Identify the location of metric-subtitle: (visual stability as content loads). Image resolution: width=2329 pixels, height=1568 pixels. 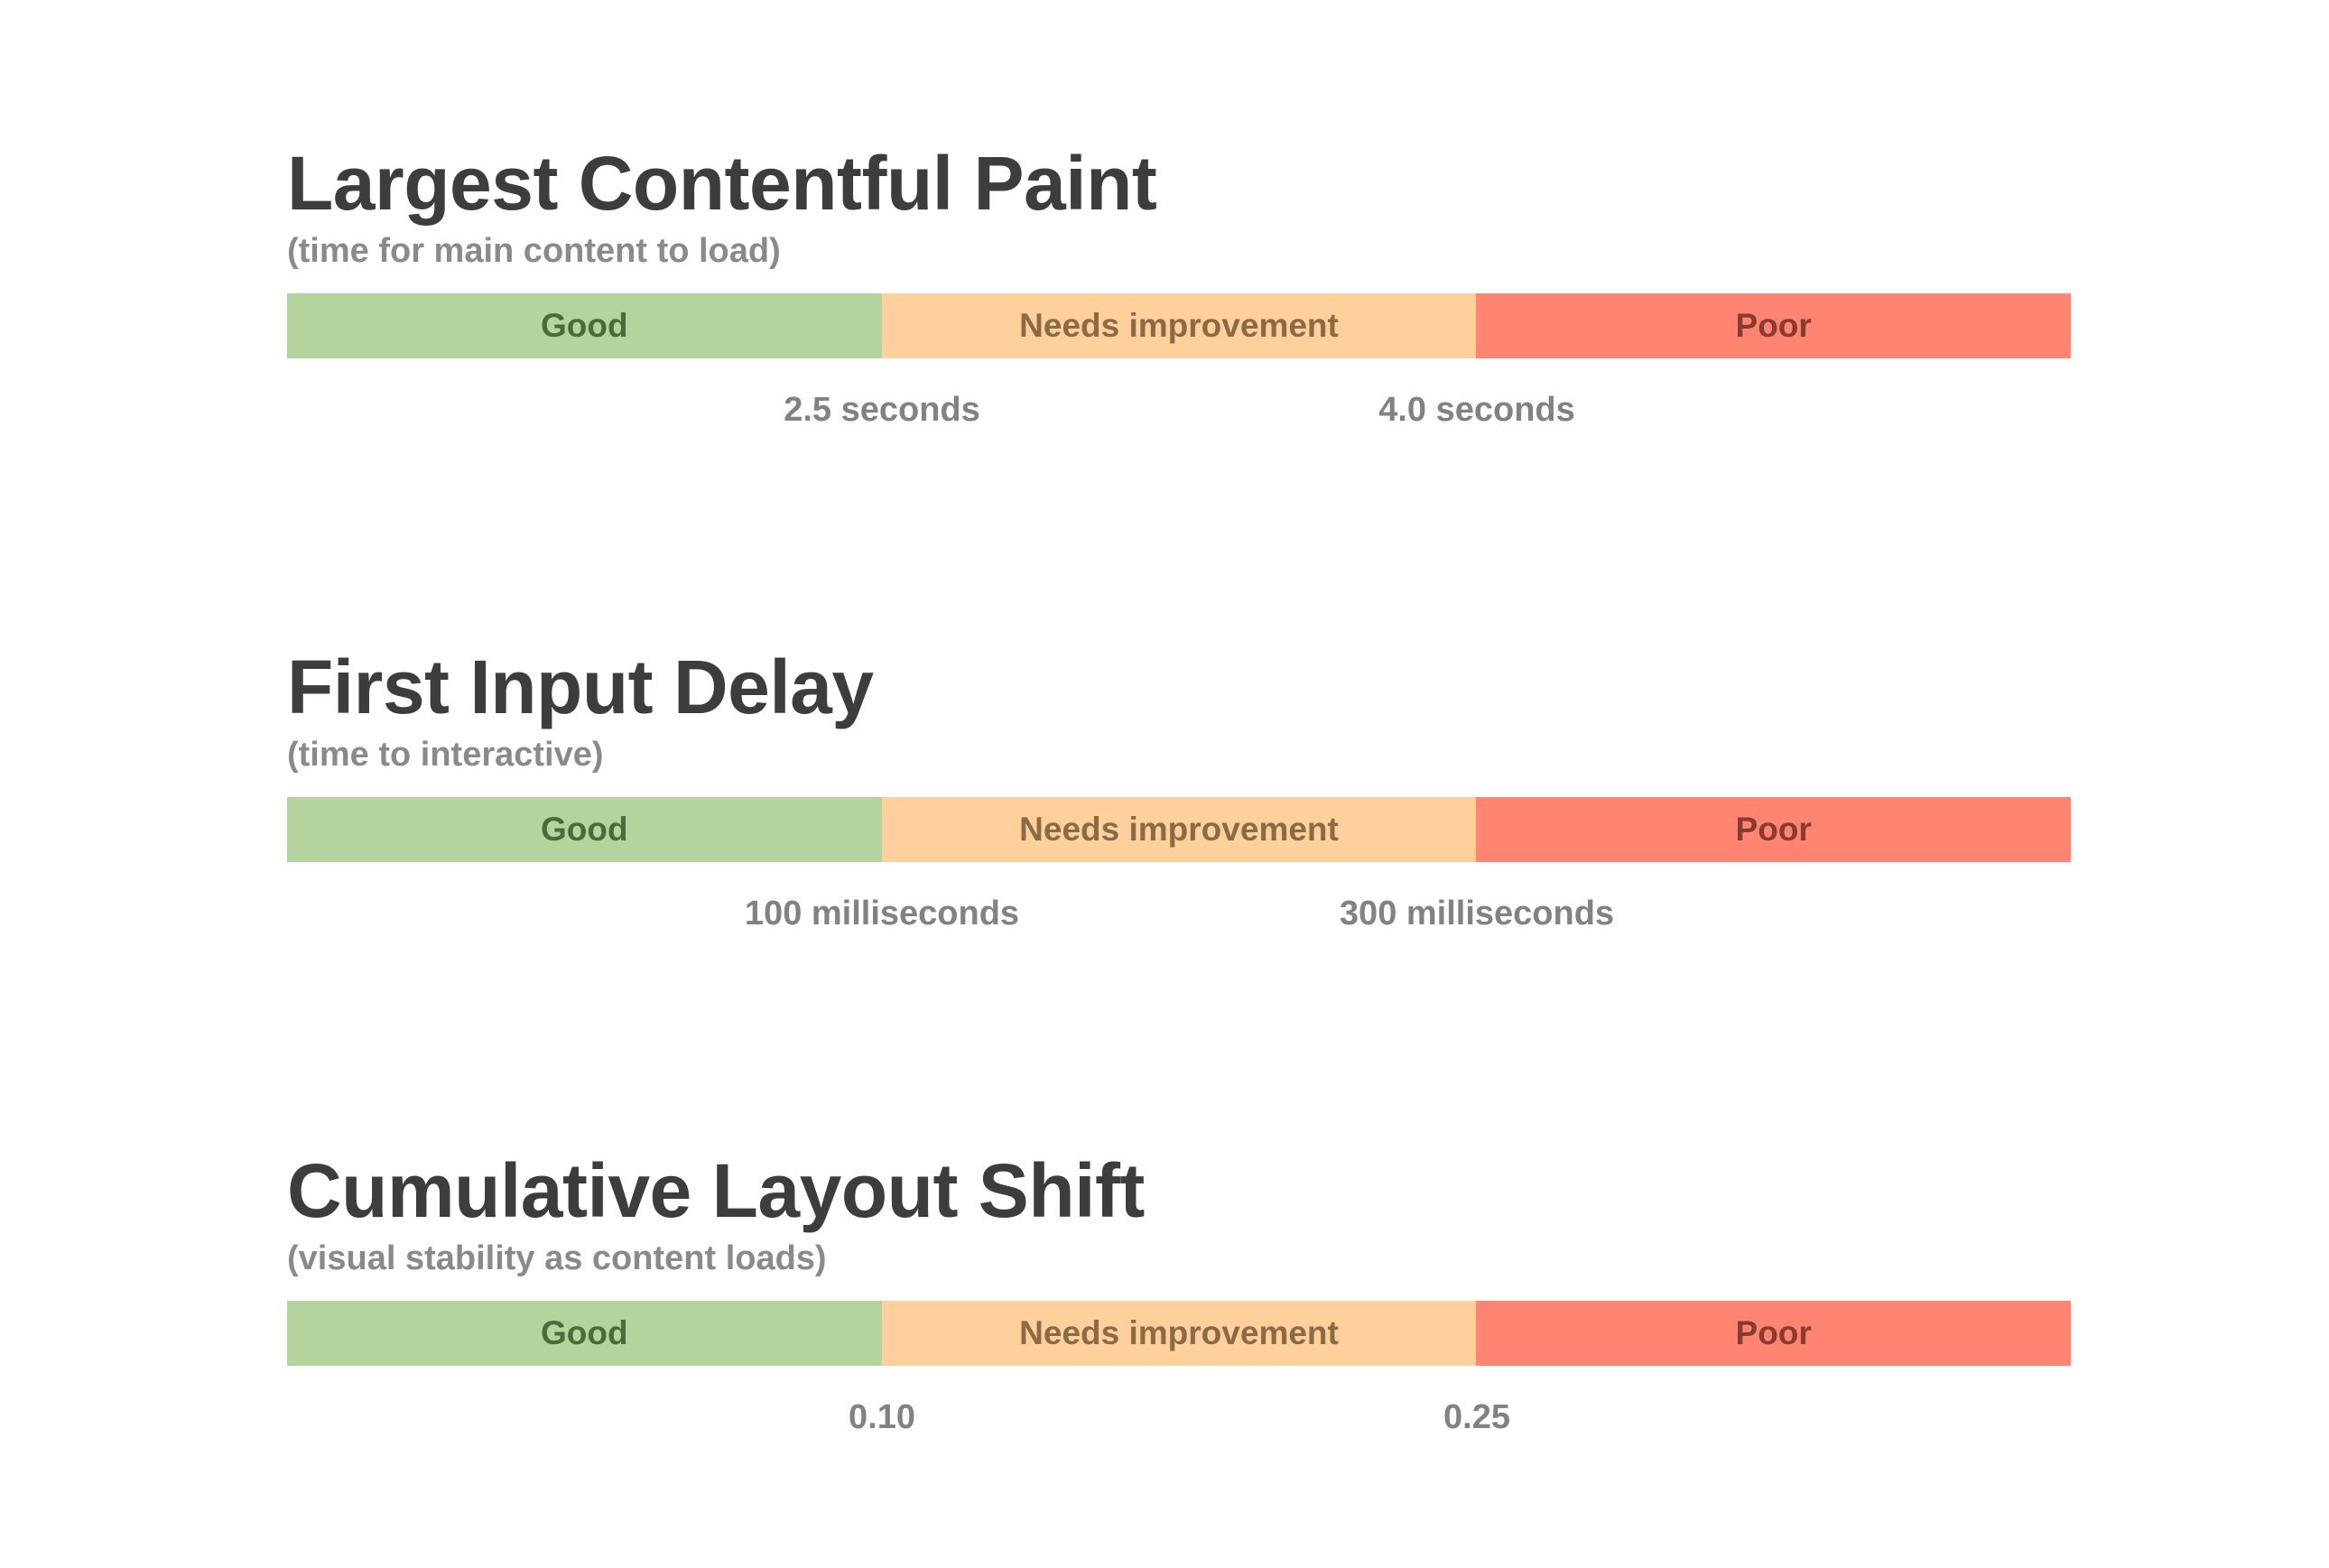
(557, 1258).